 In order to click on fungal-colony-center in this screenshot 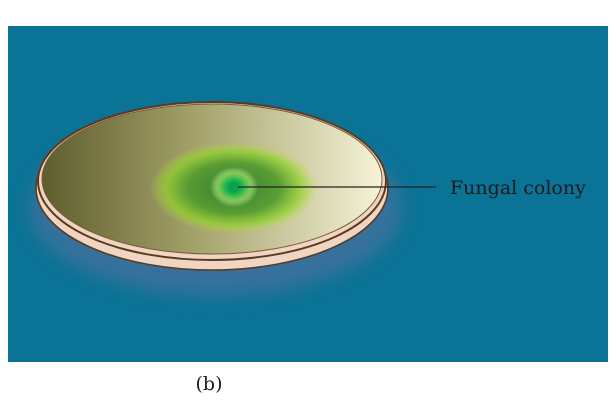, I will do `click(234, 187)`.